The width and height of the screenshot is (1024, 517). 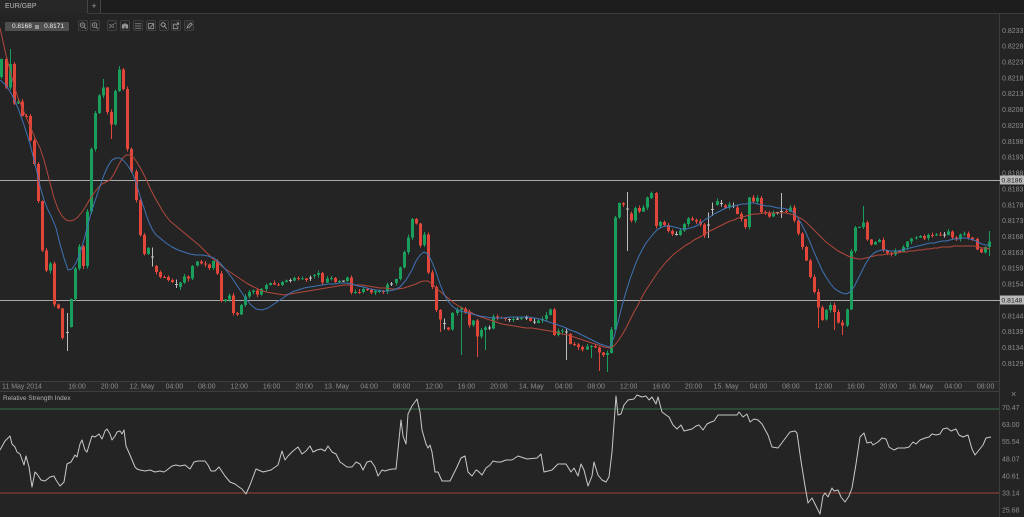 I want to click on svg-text: 0.8129, so click(x=1013, y=364).